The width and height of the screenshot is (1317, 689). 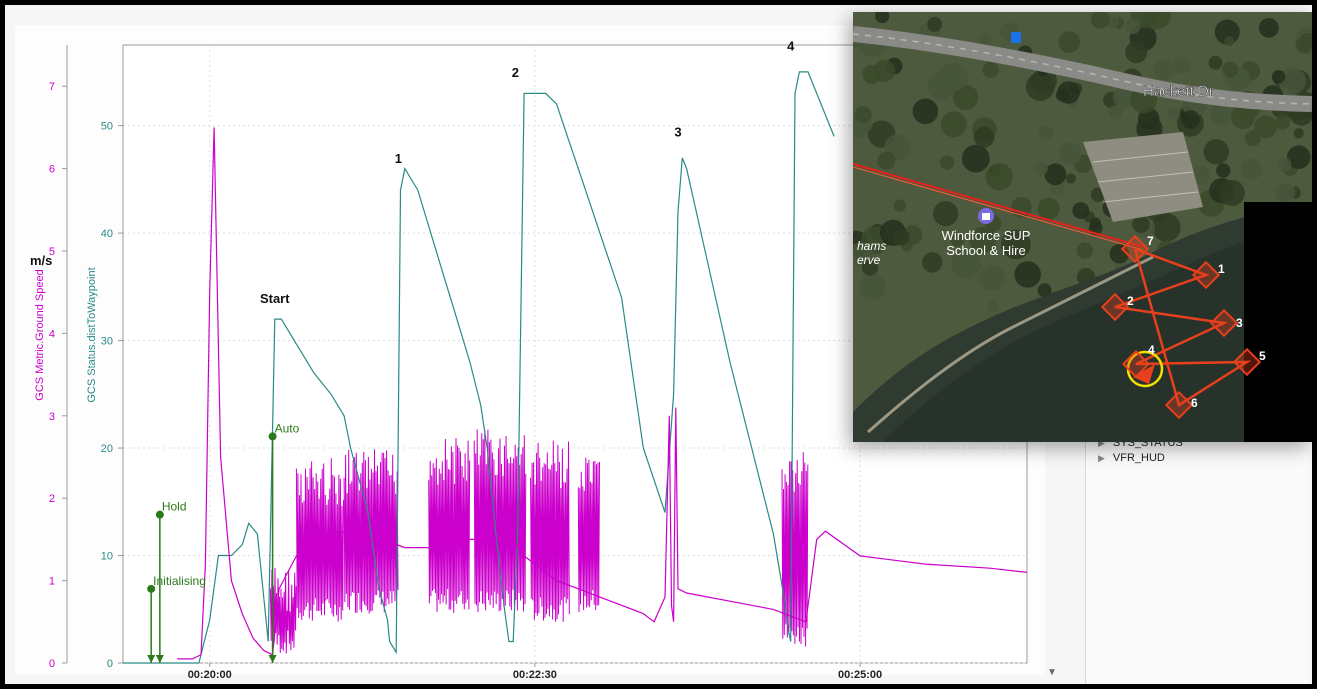 What do you see at coordinates (107, 342) in the screenshot?
I see `y-right-tick-label: 30` at bounding box center [107, 342].